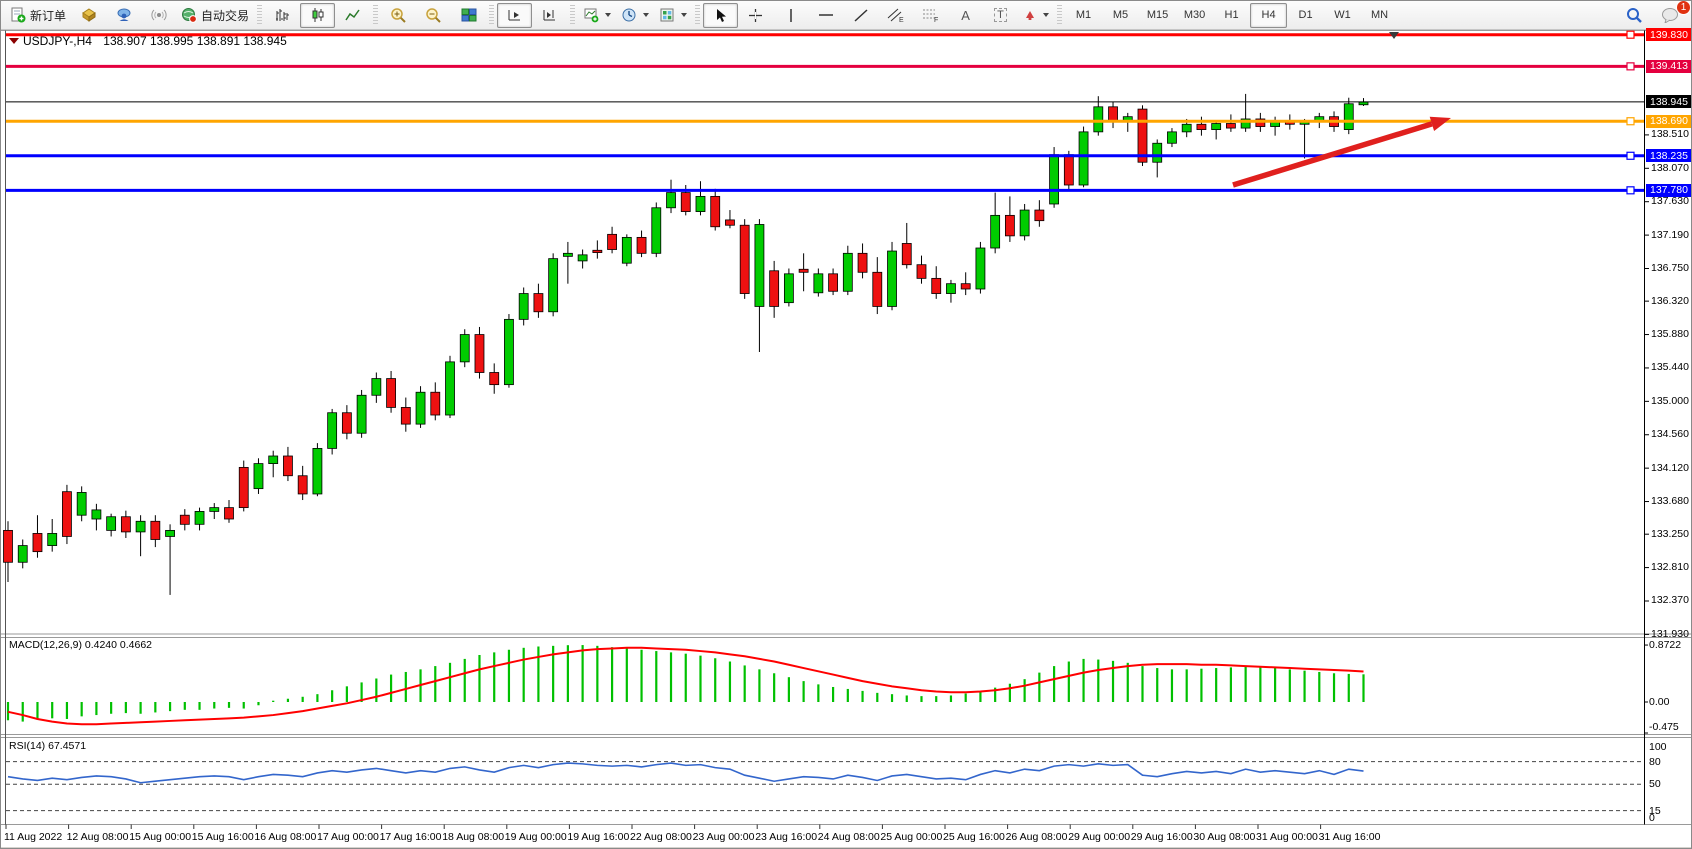 The width and height of the screenshot is (1692, 849). What do you see at coordinates (123, 15) in the screenshot?
I see `community-button` at bounding box center [123, 15].